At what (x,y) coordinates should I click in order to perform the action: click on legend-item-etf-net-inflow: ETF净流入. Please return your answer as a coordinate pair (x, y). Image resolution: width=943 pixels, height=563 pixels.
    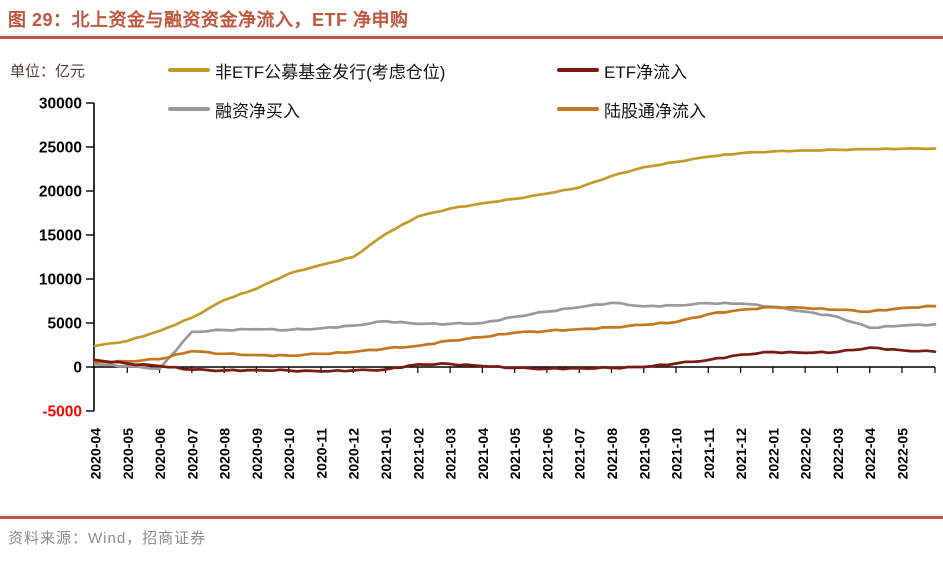
    Looking at the image, I should click on (631, 70).